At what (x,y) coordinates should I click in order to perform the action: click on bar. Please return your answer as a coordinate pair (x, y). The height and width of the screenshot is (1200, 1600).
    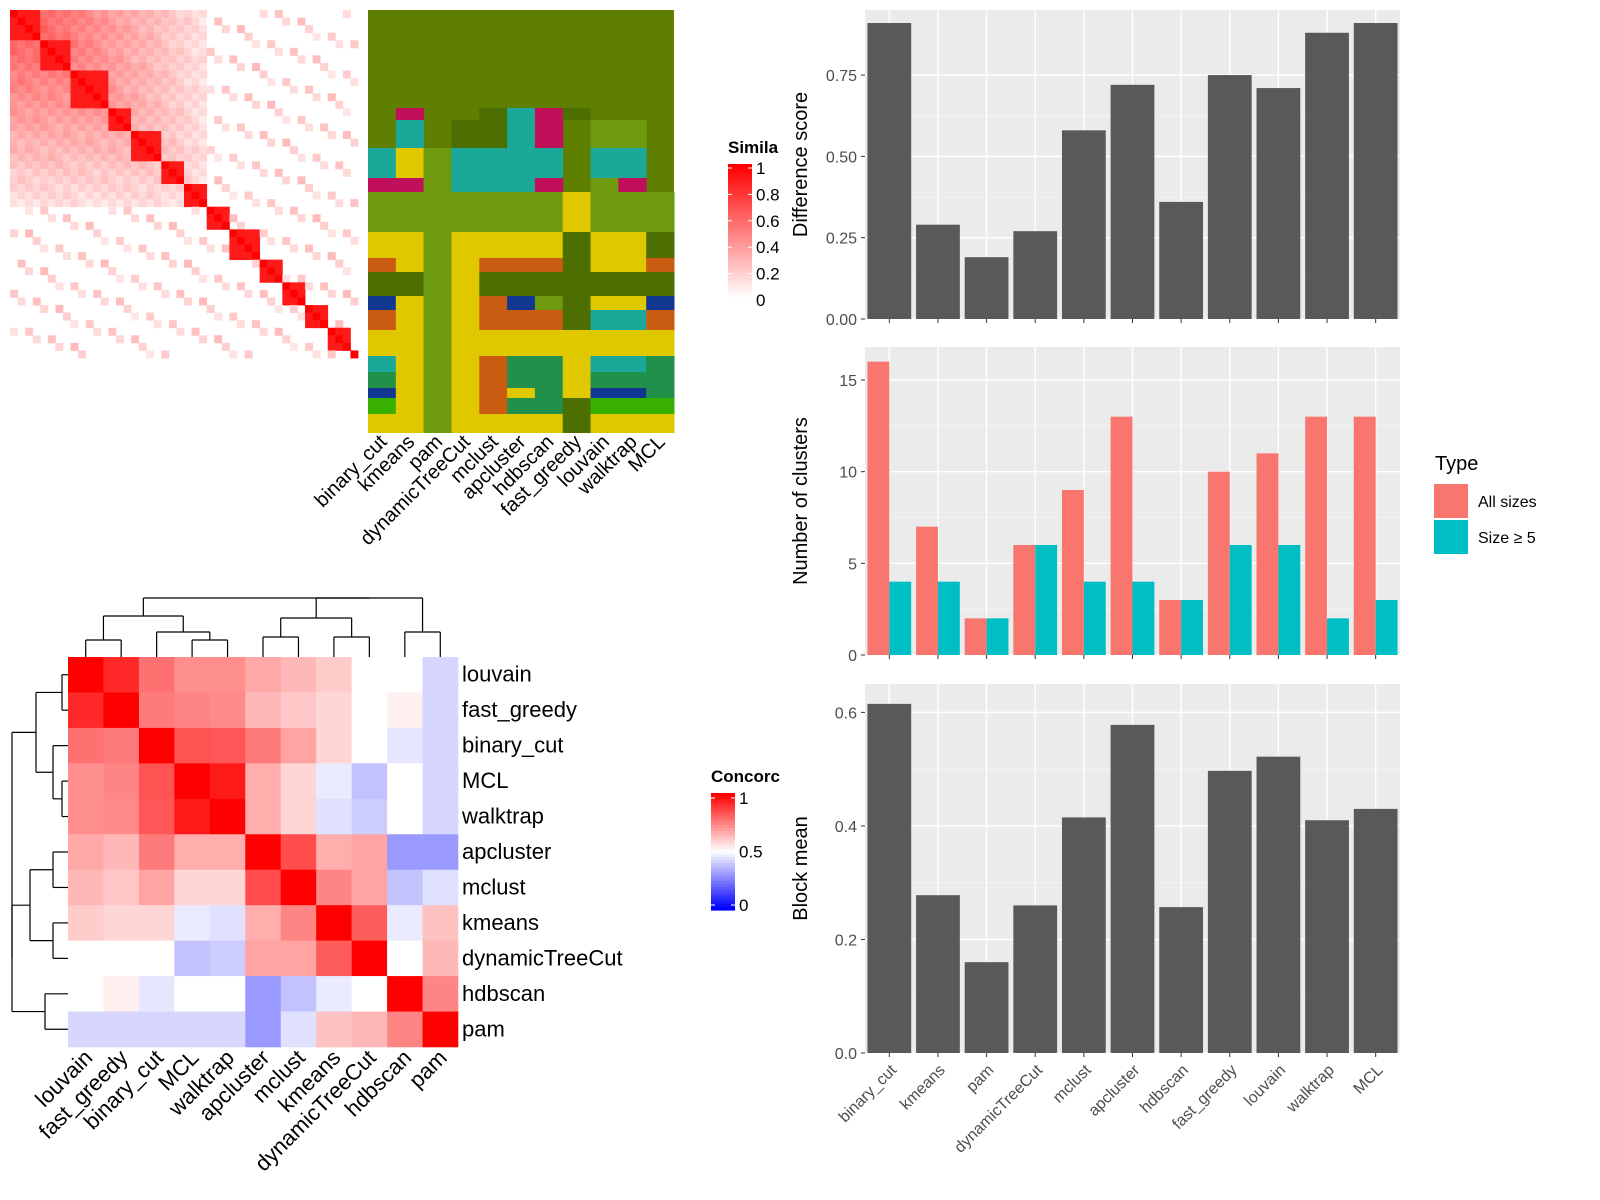
    Looking at the image, I should click on (986, 288).